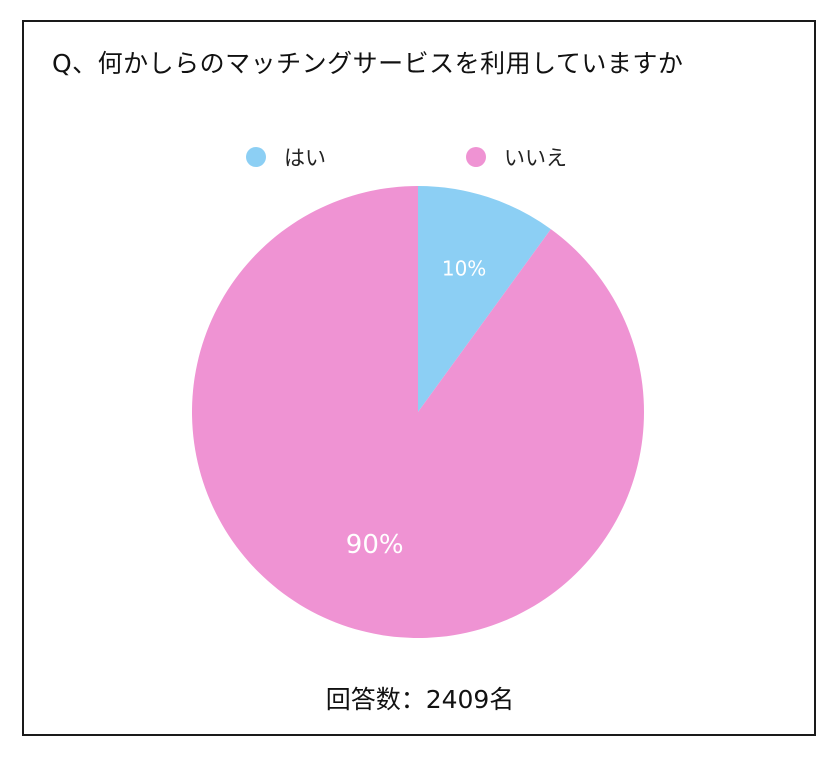  What do you see at coordinates (484, 299) in the screenshot?
I see `pie-slice-yes` at bounding box center [484, 299].